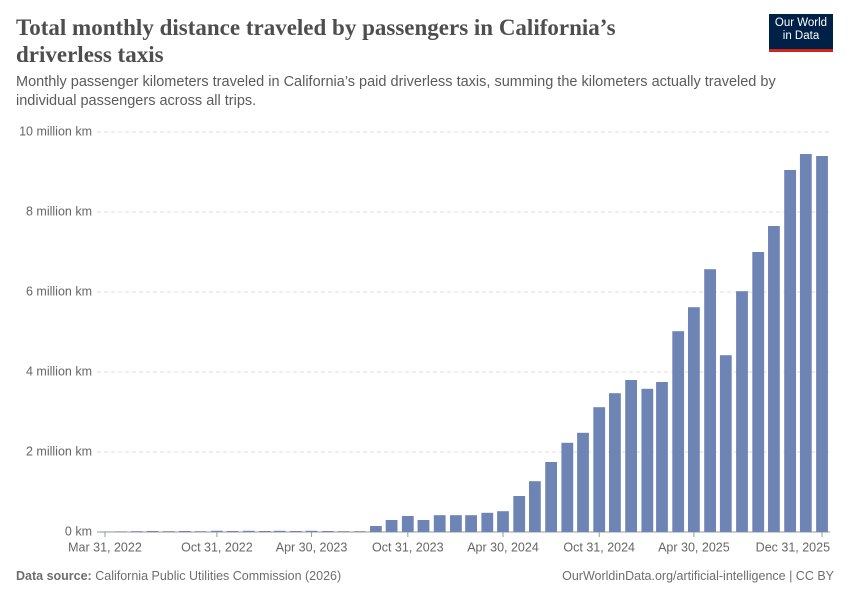  What do you see at coordinates (59, 211) in the screenshot?
I see `y-tick-label: 8 million km` at bounding box center [59, 211].